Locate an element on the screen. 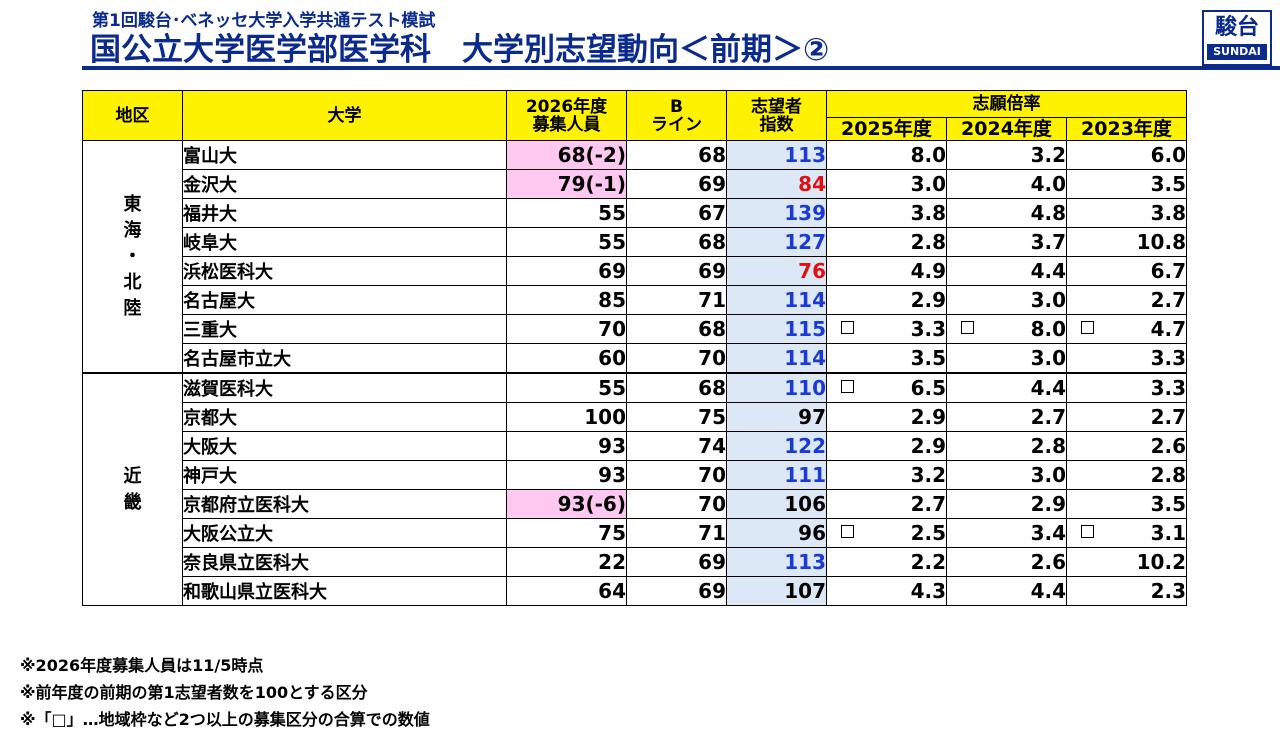 The width and height of the screenshot is (1280, 733). region-char: 東 is located at coordinates (132, 204).